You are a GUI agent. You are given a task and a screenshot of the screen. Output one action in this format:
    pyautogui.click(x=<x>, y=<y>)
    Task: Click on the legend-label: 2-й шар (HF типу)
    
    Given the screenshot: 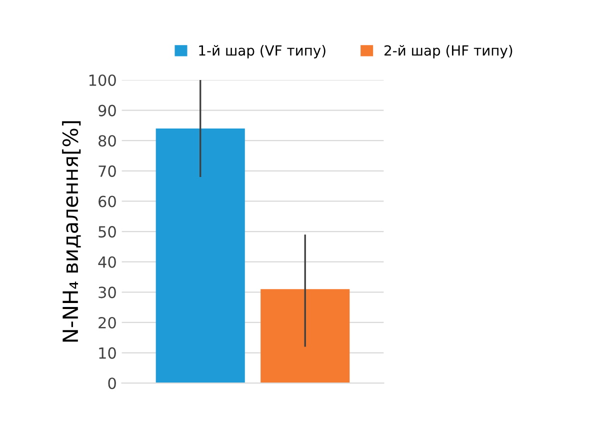 What is the action you would take?
    pyautogui.click(x=448, y=51)
    